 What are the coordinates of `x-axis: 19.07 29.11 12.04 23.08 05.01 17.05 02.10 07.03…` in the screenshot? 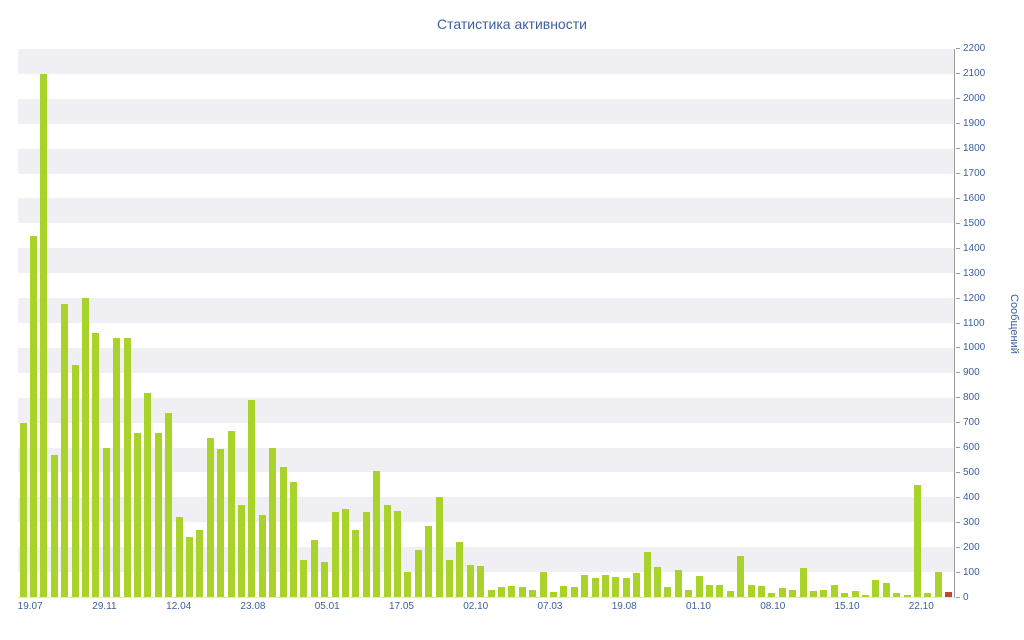 It's located at (486, 609).